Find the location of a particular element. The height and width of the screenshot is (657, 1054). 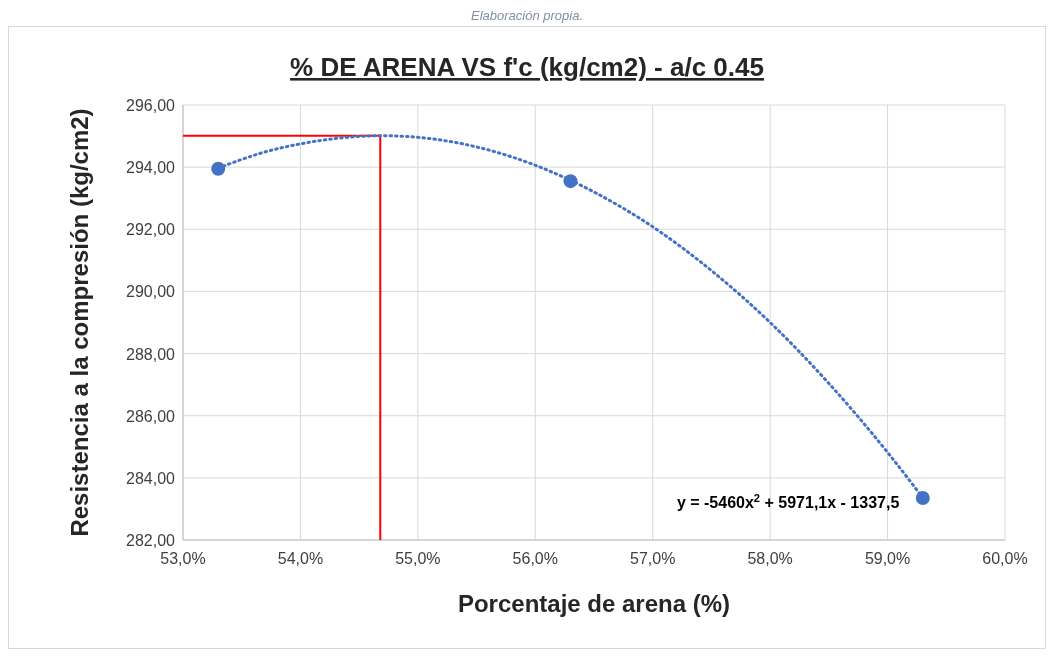

x-tick-label: 59,0% is located at coordinates (887, 558).